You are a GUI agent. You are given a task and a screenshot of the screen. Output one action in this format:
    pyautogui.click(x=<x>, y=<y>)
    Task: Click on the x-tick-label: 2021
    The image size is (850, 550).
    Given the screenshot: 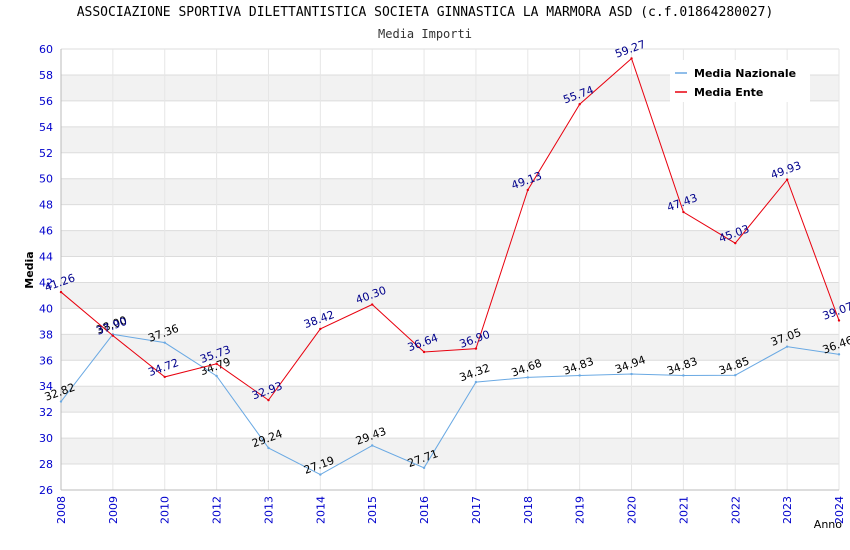 What is the action you would take?
    pyautogui.click(x=683, y=510)
    